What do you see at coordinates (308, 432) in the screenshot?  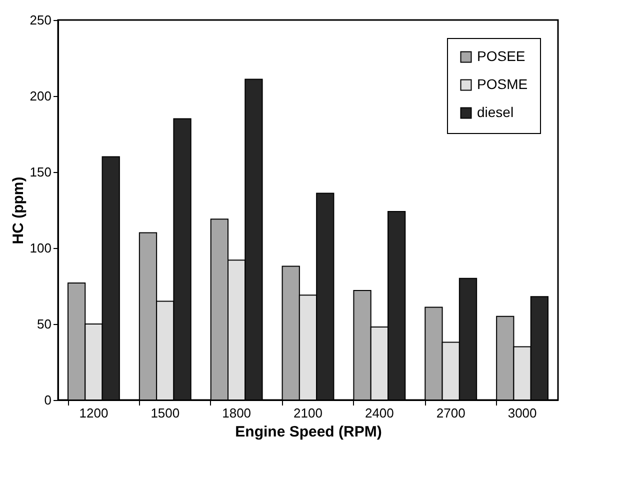 I see `x-axis-title: Engine Speed (RPM)` at bounding box center [308, 432].